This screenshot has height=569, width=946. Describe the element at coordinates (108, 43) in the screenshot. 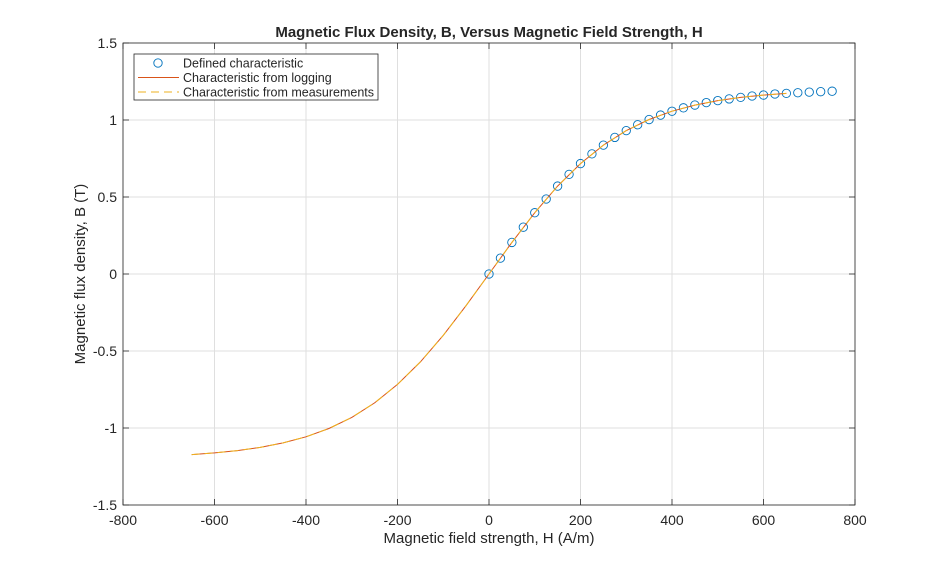

I see `y-tick-label: 1.5` at that location.